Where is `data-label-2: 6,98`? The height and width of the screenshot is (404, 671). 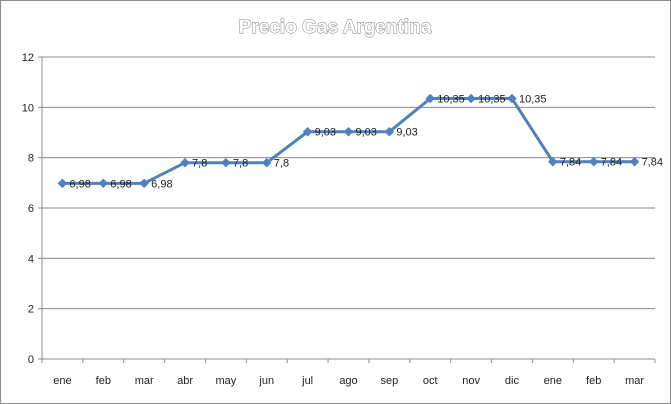
data-label-2: 6,98 is located at coordinates (161, 184).